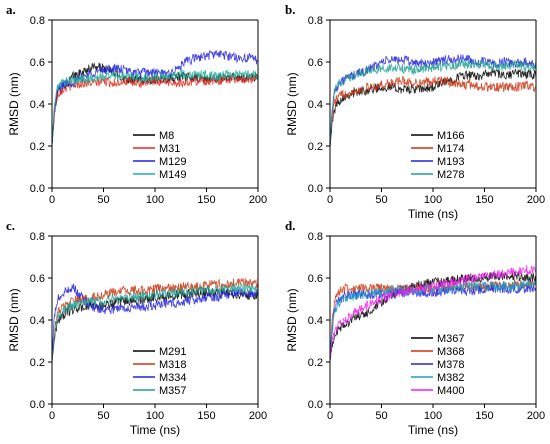 The width and height of the screenshot is (550, 444). What do you see at coordinates (451, 175) in the screenshot?
I see `legend-label-m278: M278` at bounding box center [451, 175].